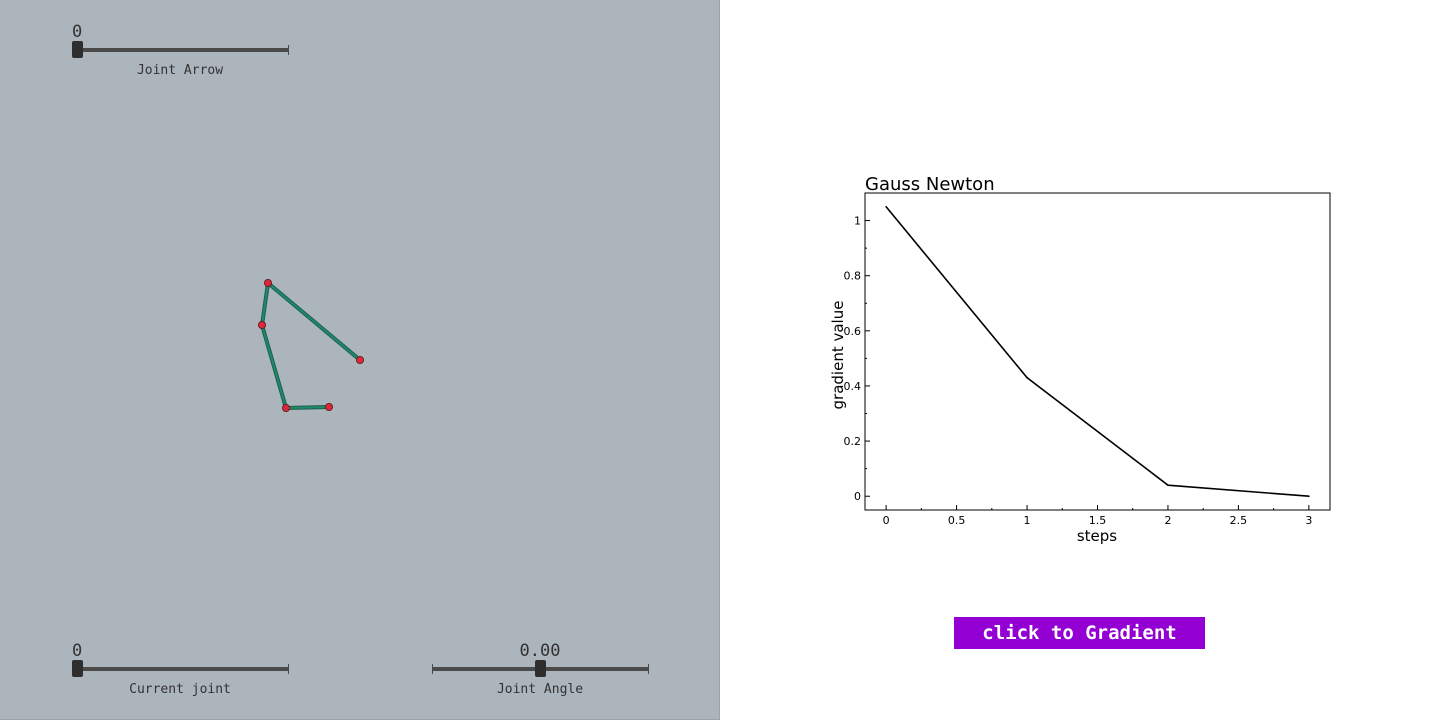  I want to click on y-tick-label: 1, so click(857, 221).